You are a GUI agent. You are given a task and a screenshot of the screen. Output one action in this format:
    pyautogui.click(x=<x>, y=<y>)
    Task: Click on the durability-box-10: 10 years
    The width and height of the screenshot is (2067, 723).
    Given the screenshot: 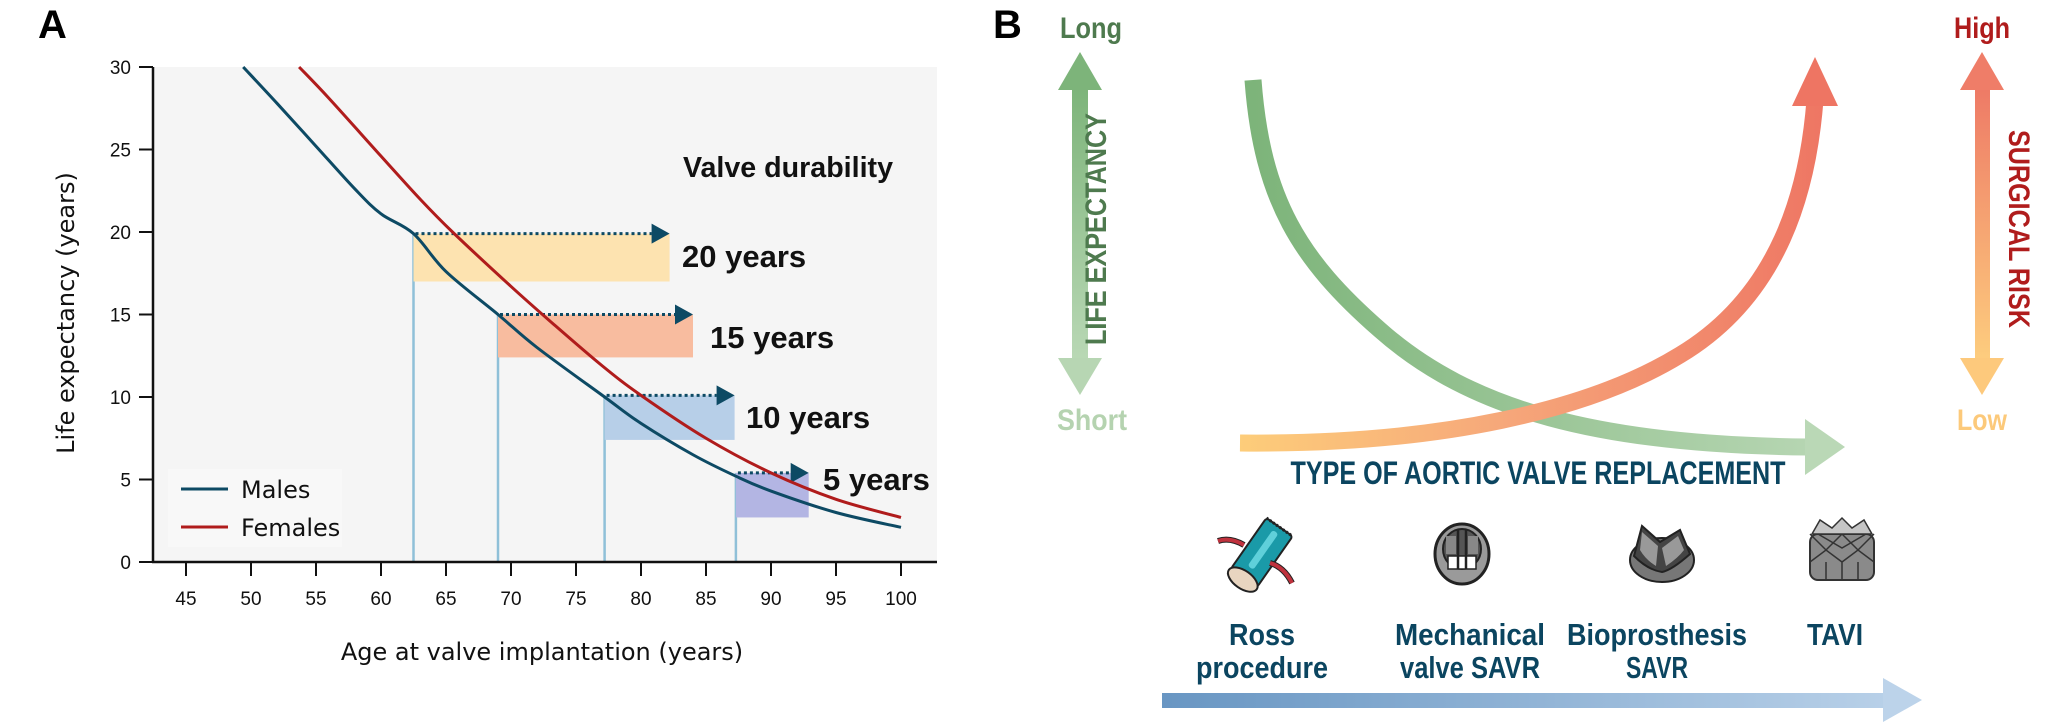 What is the action you would take?
    pyautogui.click(x=736, y=473)
    